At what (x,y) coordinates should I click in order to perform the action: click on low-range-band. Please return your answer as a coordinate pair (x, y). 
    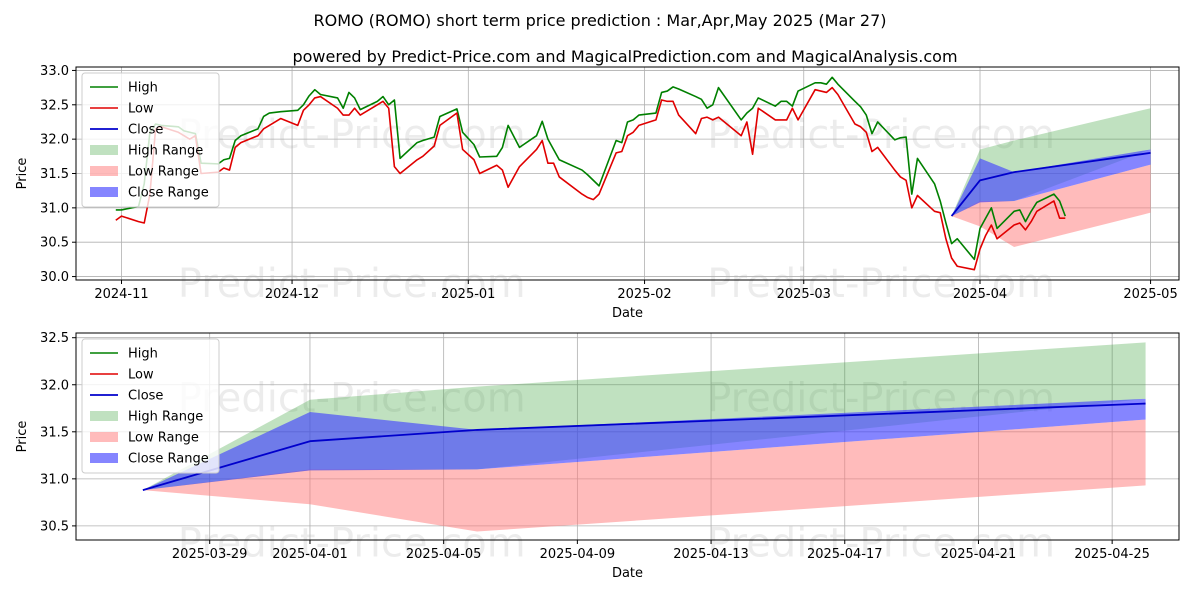
    Looking at the image, I should click on (1051, 206).